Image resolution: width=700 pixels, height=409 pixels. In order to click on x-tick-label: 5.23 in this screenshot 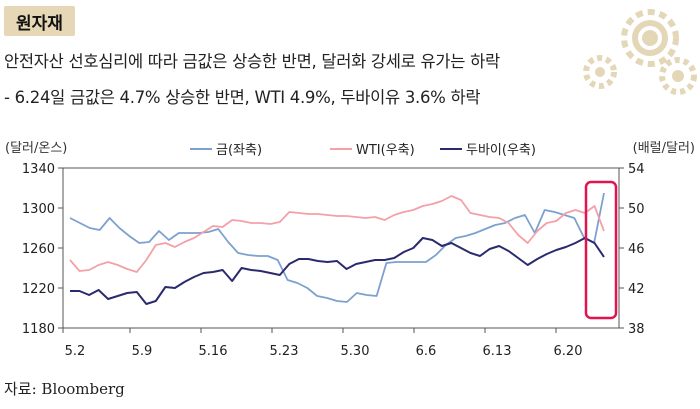, I will do `click(284, 351)`.